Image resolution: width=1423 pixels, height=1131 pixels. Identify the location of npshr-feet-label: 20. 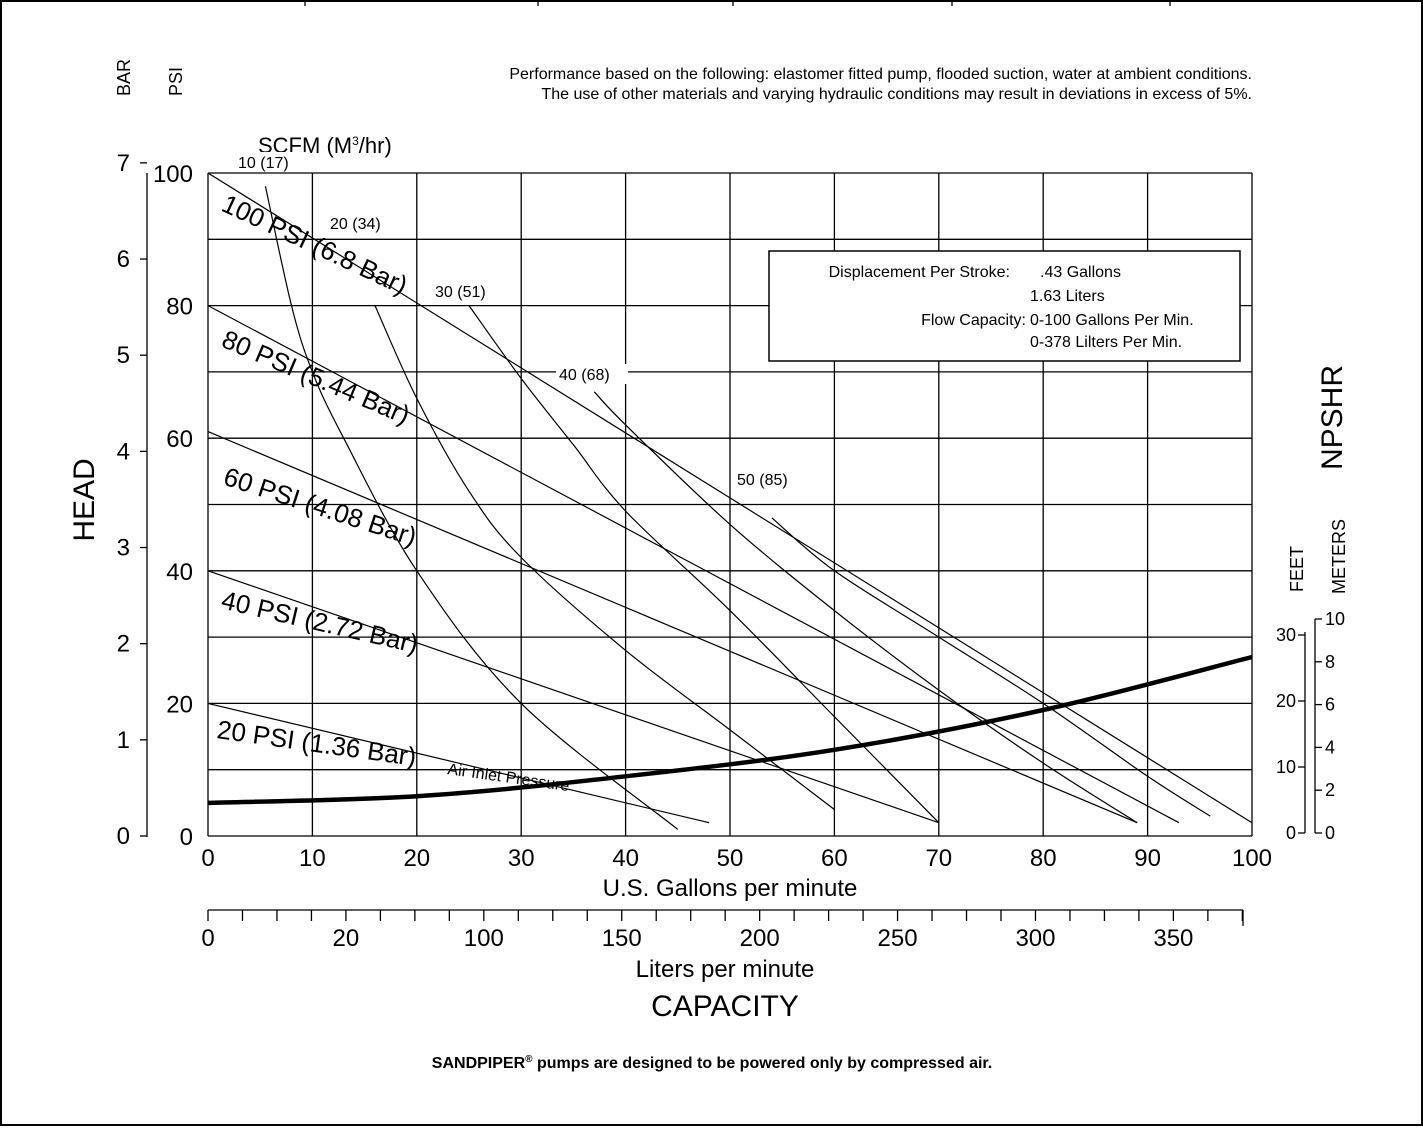
(1286, 701).